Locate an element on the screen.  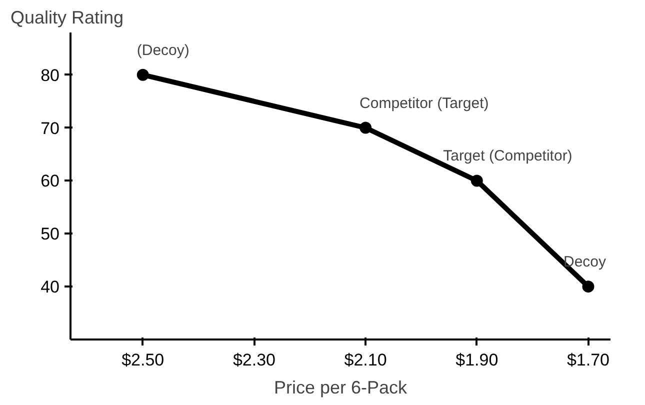
x-tick-label: $1.70 is located at coordinates (588, 360).